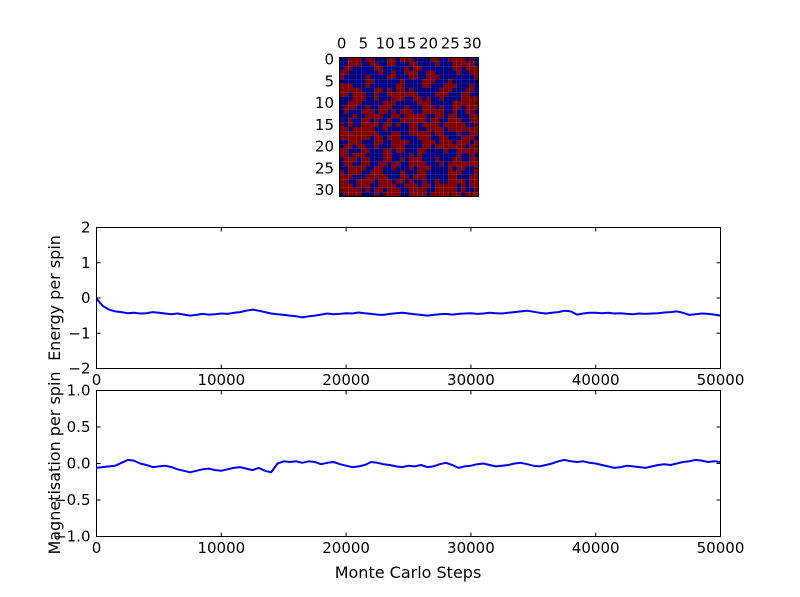 The image size is (800, 597). I want to click on energy-x-tick-label: 20000, so click(346, 380).